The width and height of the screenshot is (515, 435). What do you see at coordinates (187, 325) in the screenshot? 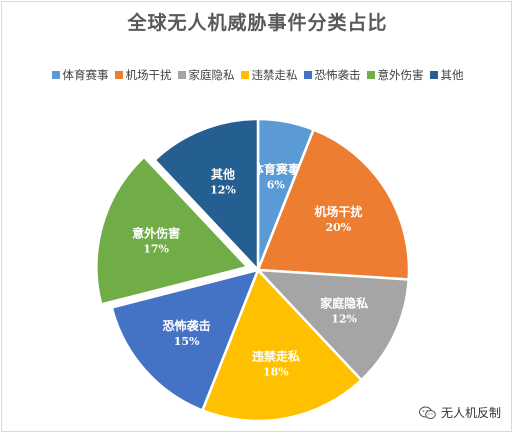
I see `slice-category-label: 恐怖袭击` at bounding box center [187, 325].